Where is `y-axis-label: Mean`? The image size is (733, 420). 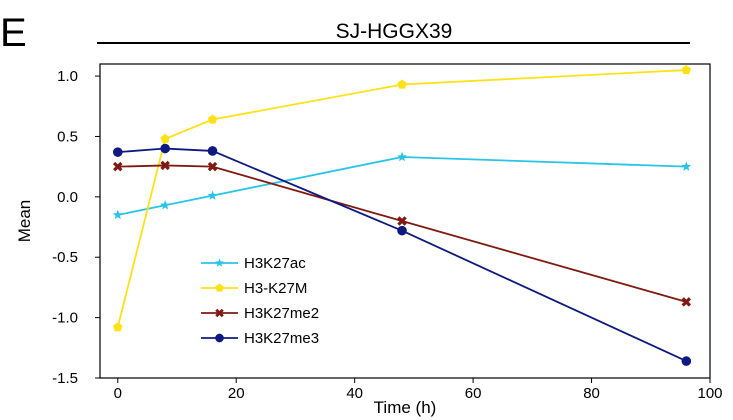
y-axis-label: Mean is located at coordinates (24, 221).